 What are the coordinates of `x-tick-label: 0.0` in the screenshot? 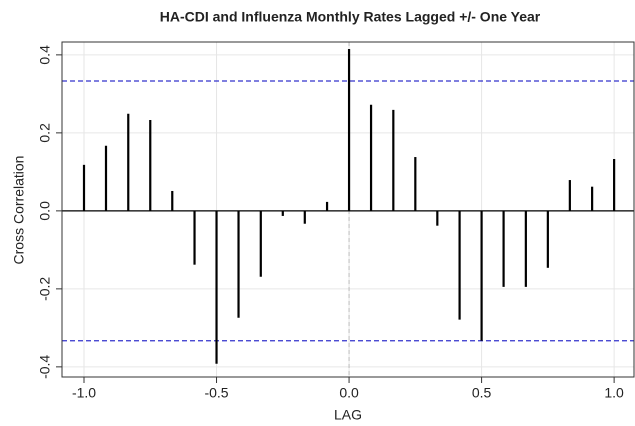 It's located at (349, 393).